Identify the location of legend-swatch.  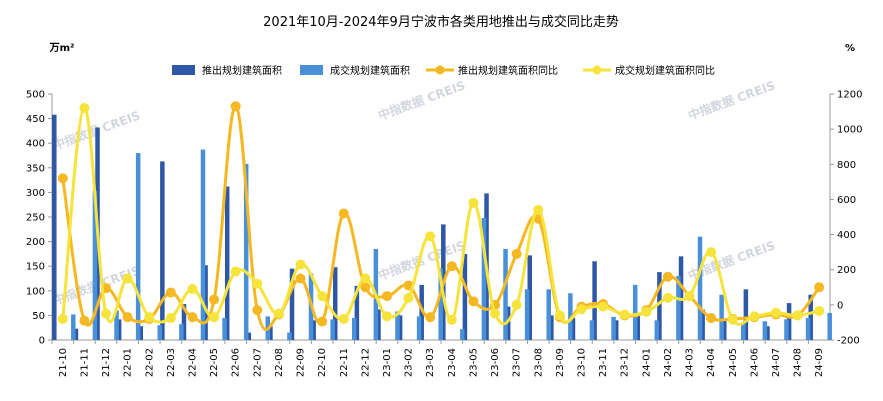
(183, 70).